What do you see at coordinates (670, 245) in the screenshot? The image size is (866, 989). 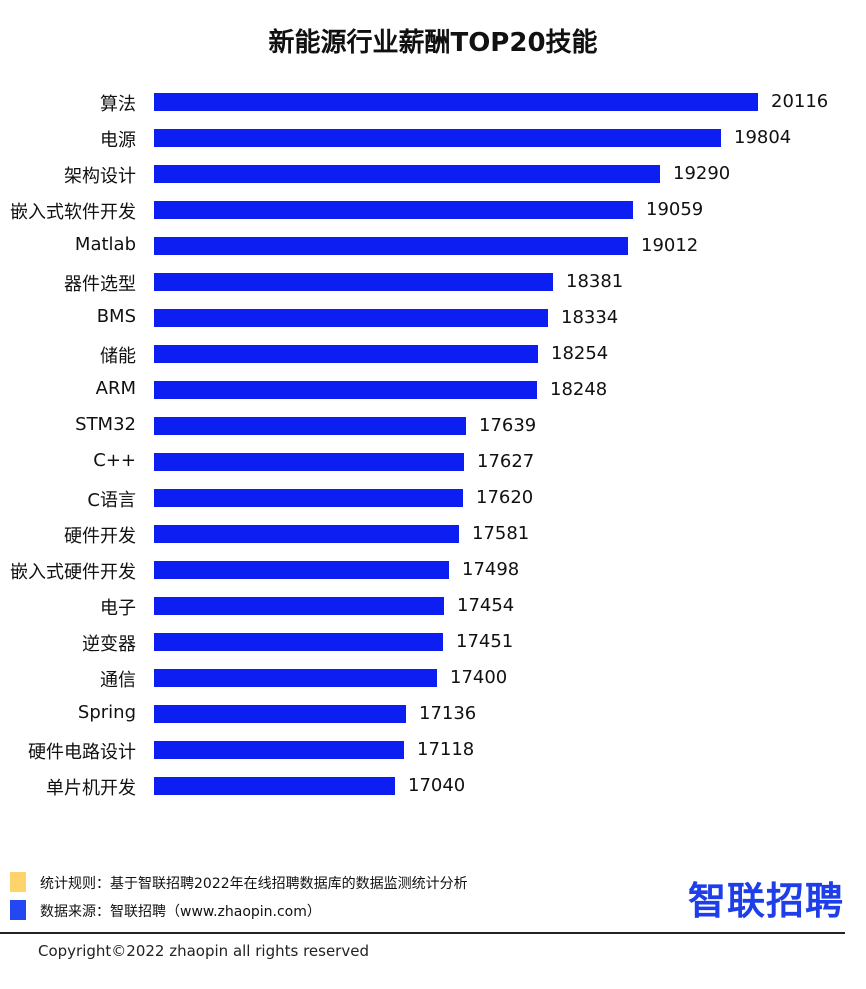 I see `value-label: 19012` at bounding box center [670, 245].